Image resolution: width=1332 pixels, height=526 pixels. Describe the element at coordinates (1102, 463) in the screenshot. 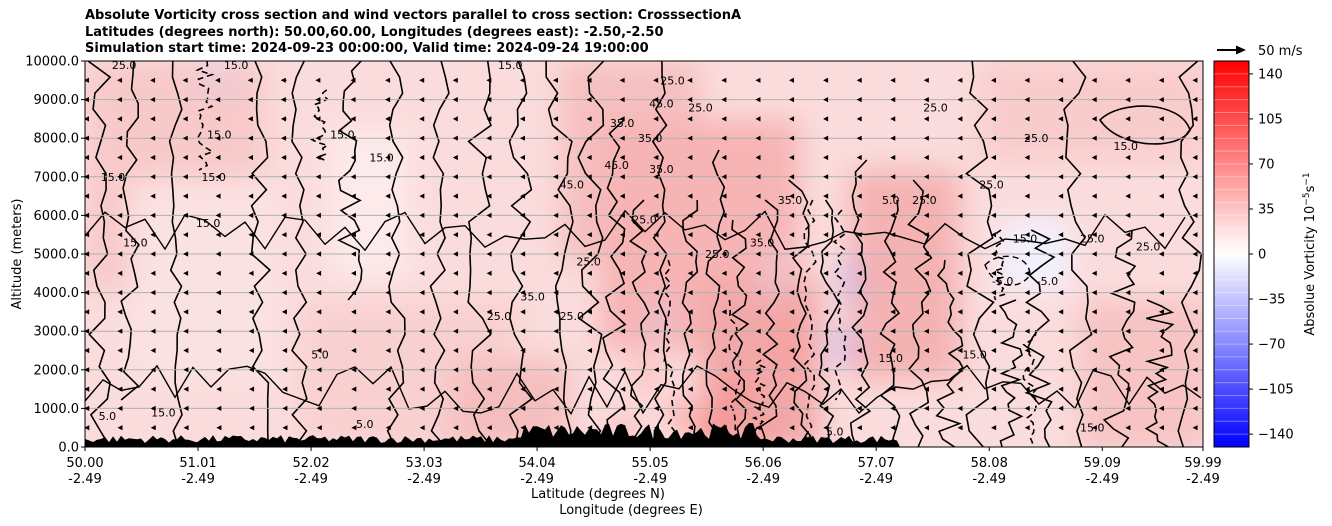

I see `x-tick-label-latitude: 59.09` at that location.